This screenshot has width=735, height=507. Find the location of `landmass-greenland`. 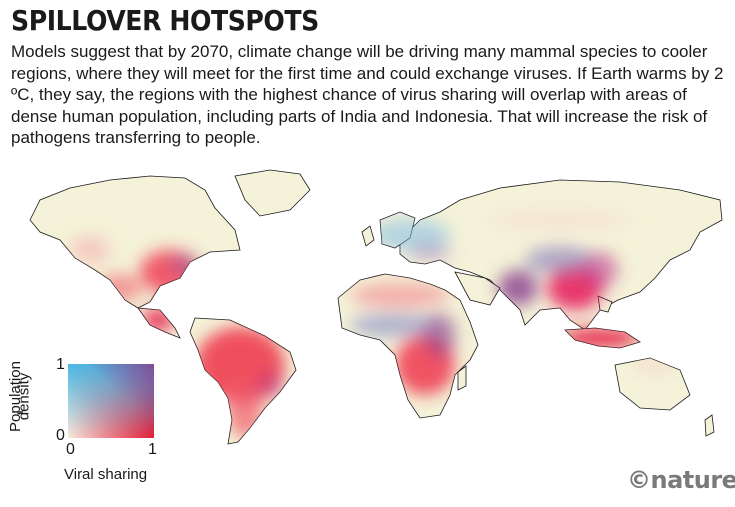

landmass-greenland is located at coordinates (272, 193).